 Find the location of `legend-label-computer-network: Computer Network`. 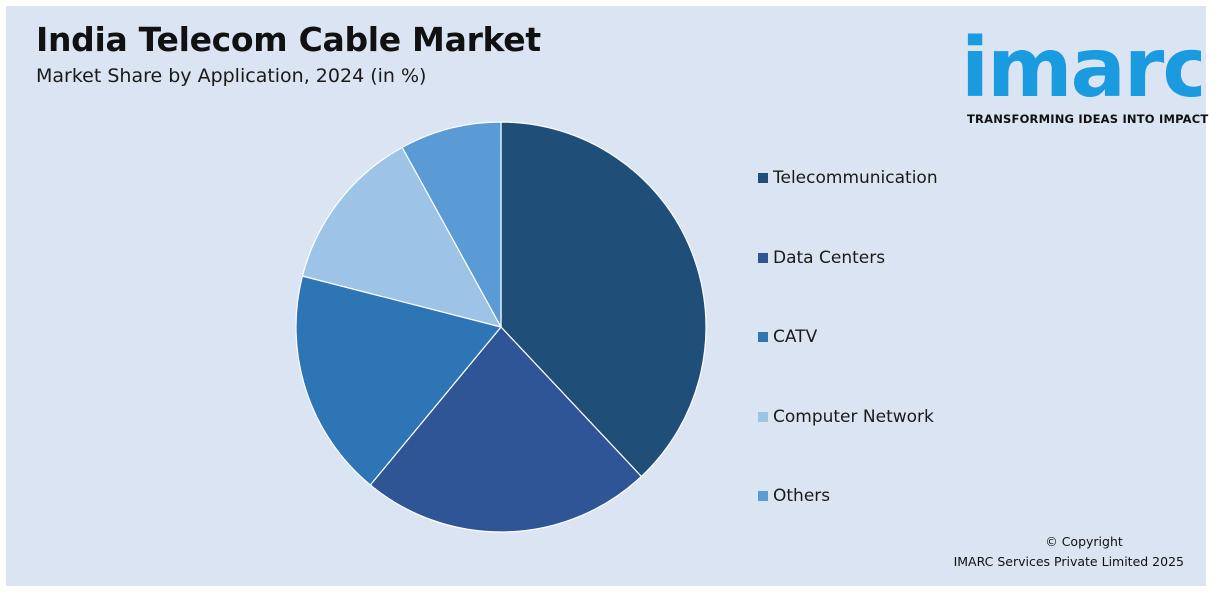

legend-label-computer-network: Computer Network is located at coordinates (853, 416).